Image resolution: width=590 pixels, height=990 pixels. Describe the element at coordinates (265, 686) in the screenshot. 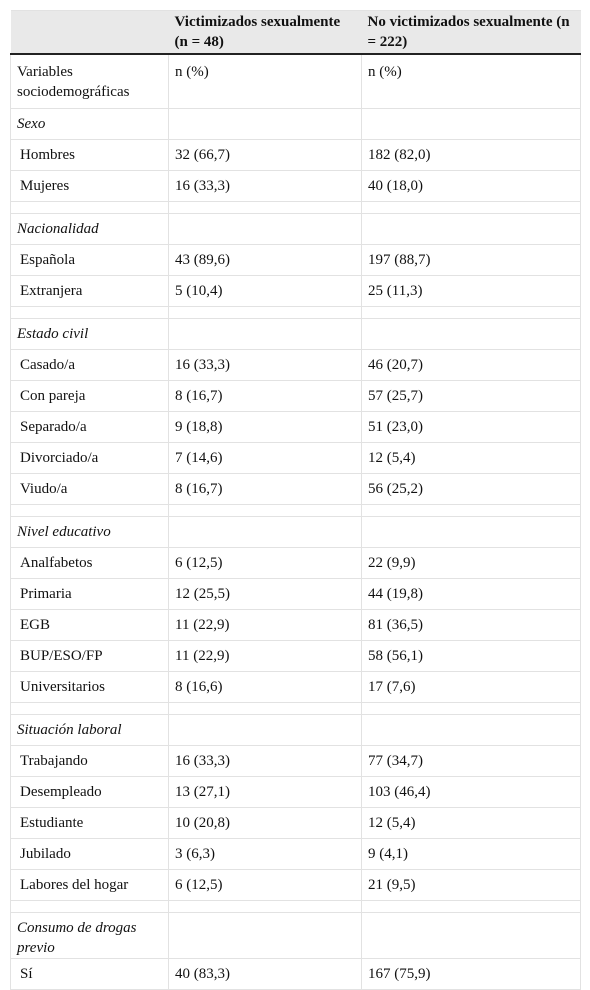

I see `cell: 8 (16,6)` at that location.